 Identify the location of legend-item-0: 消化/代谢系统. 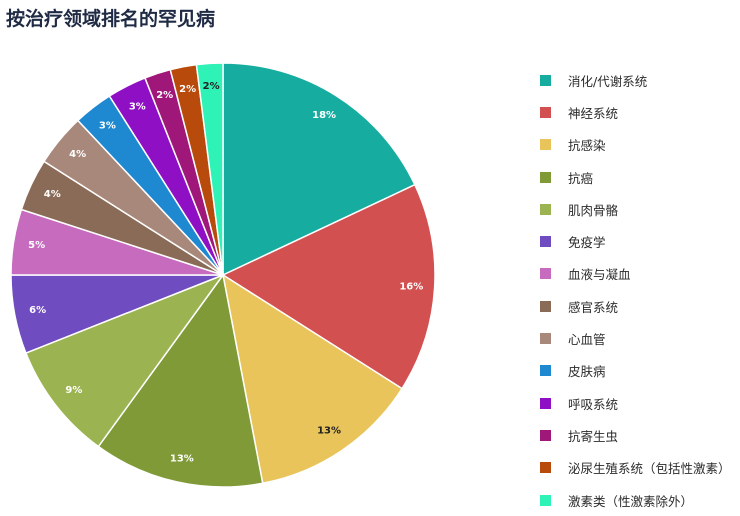
(640, 80).